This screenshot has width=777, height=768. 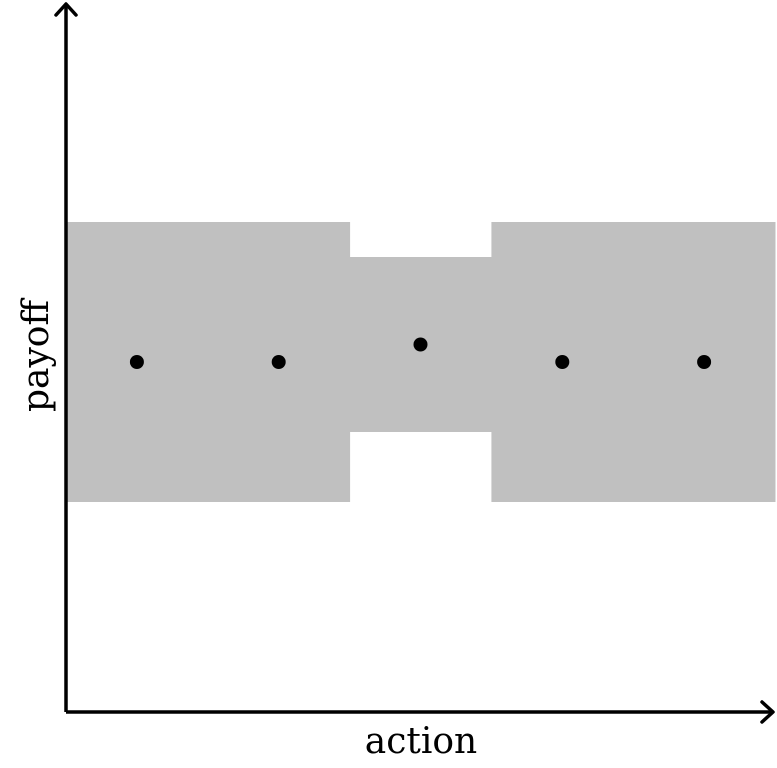 I want to click on x-axis-arrow-icon, so click(x=767, y=712).